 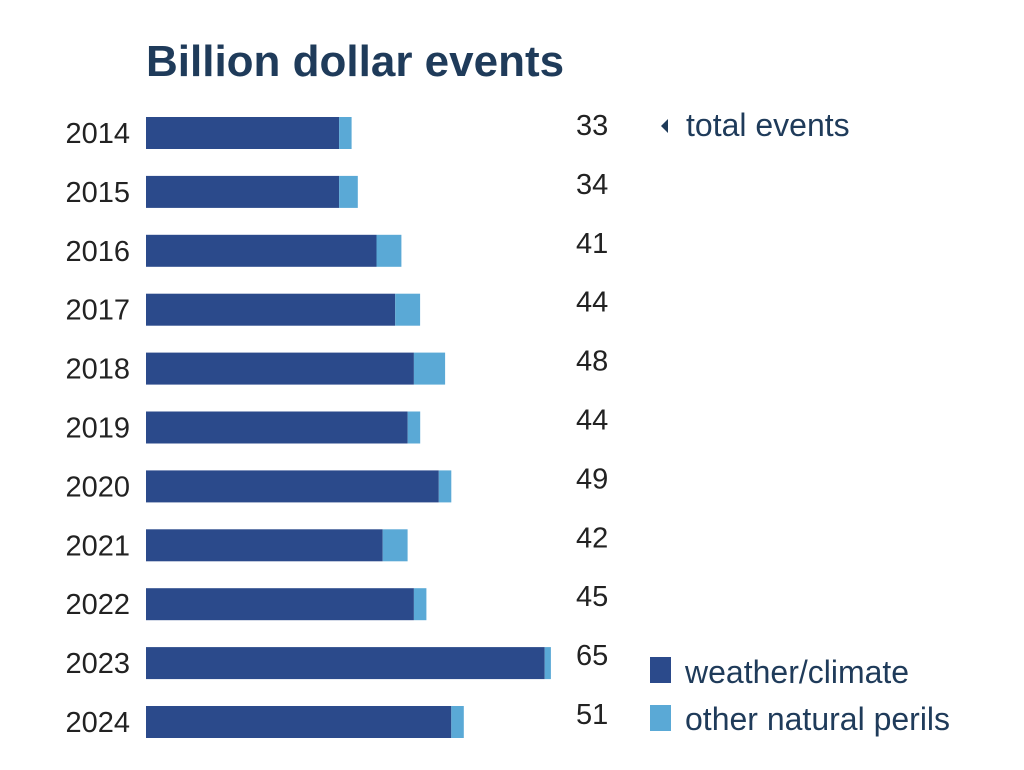 I want to click on total-label-2015: 34, so click(x=592, y=185).